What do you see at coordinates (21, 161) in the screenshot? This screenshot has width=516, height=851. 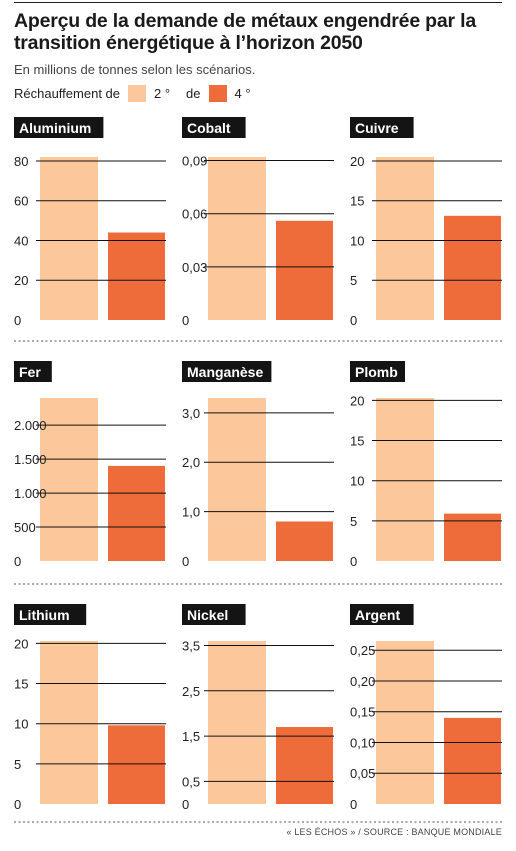 I see `aluminium-ytick-label: 80` at bounding box center [21, 161].